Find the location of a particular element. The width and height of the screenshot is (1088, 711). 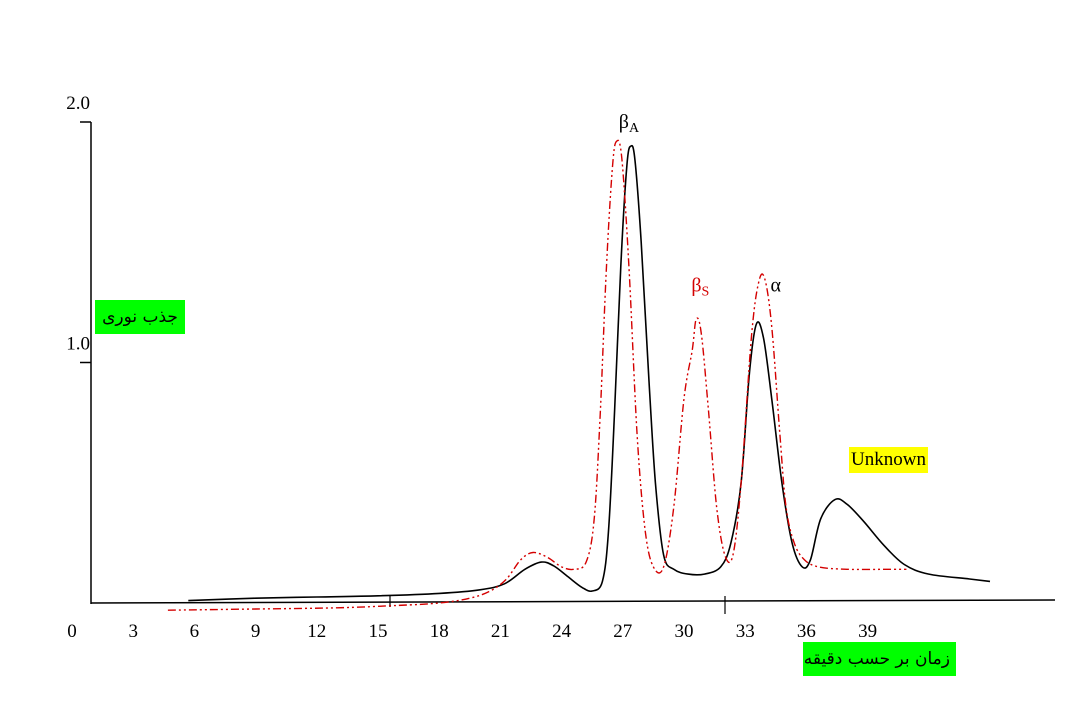

x-tick-label: 30 is located at coordinates (684, 631).